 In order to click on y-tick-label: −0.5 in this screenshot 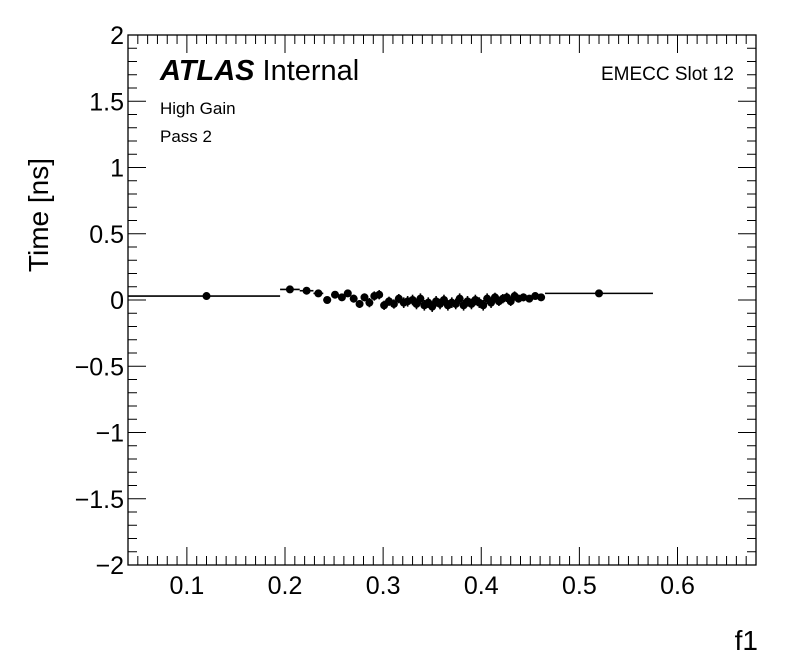, I will do `click(99, 367)`.